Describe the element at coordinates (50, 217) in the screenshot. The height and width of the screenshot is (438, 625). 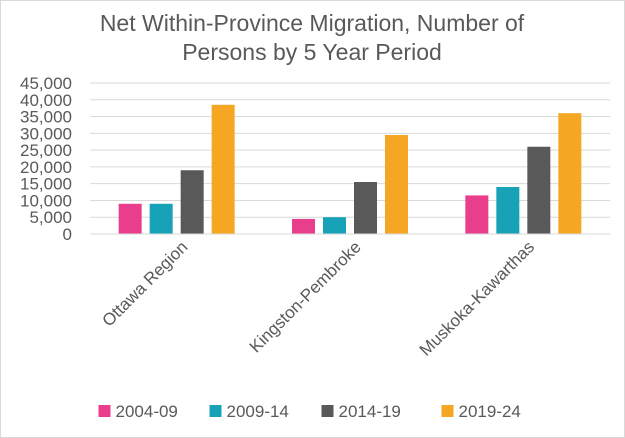
I see `y-tick-label: 5,000` at that location.